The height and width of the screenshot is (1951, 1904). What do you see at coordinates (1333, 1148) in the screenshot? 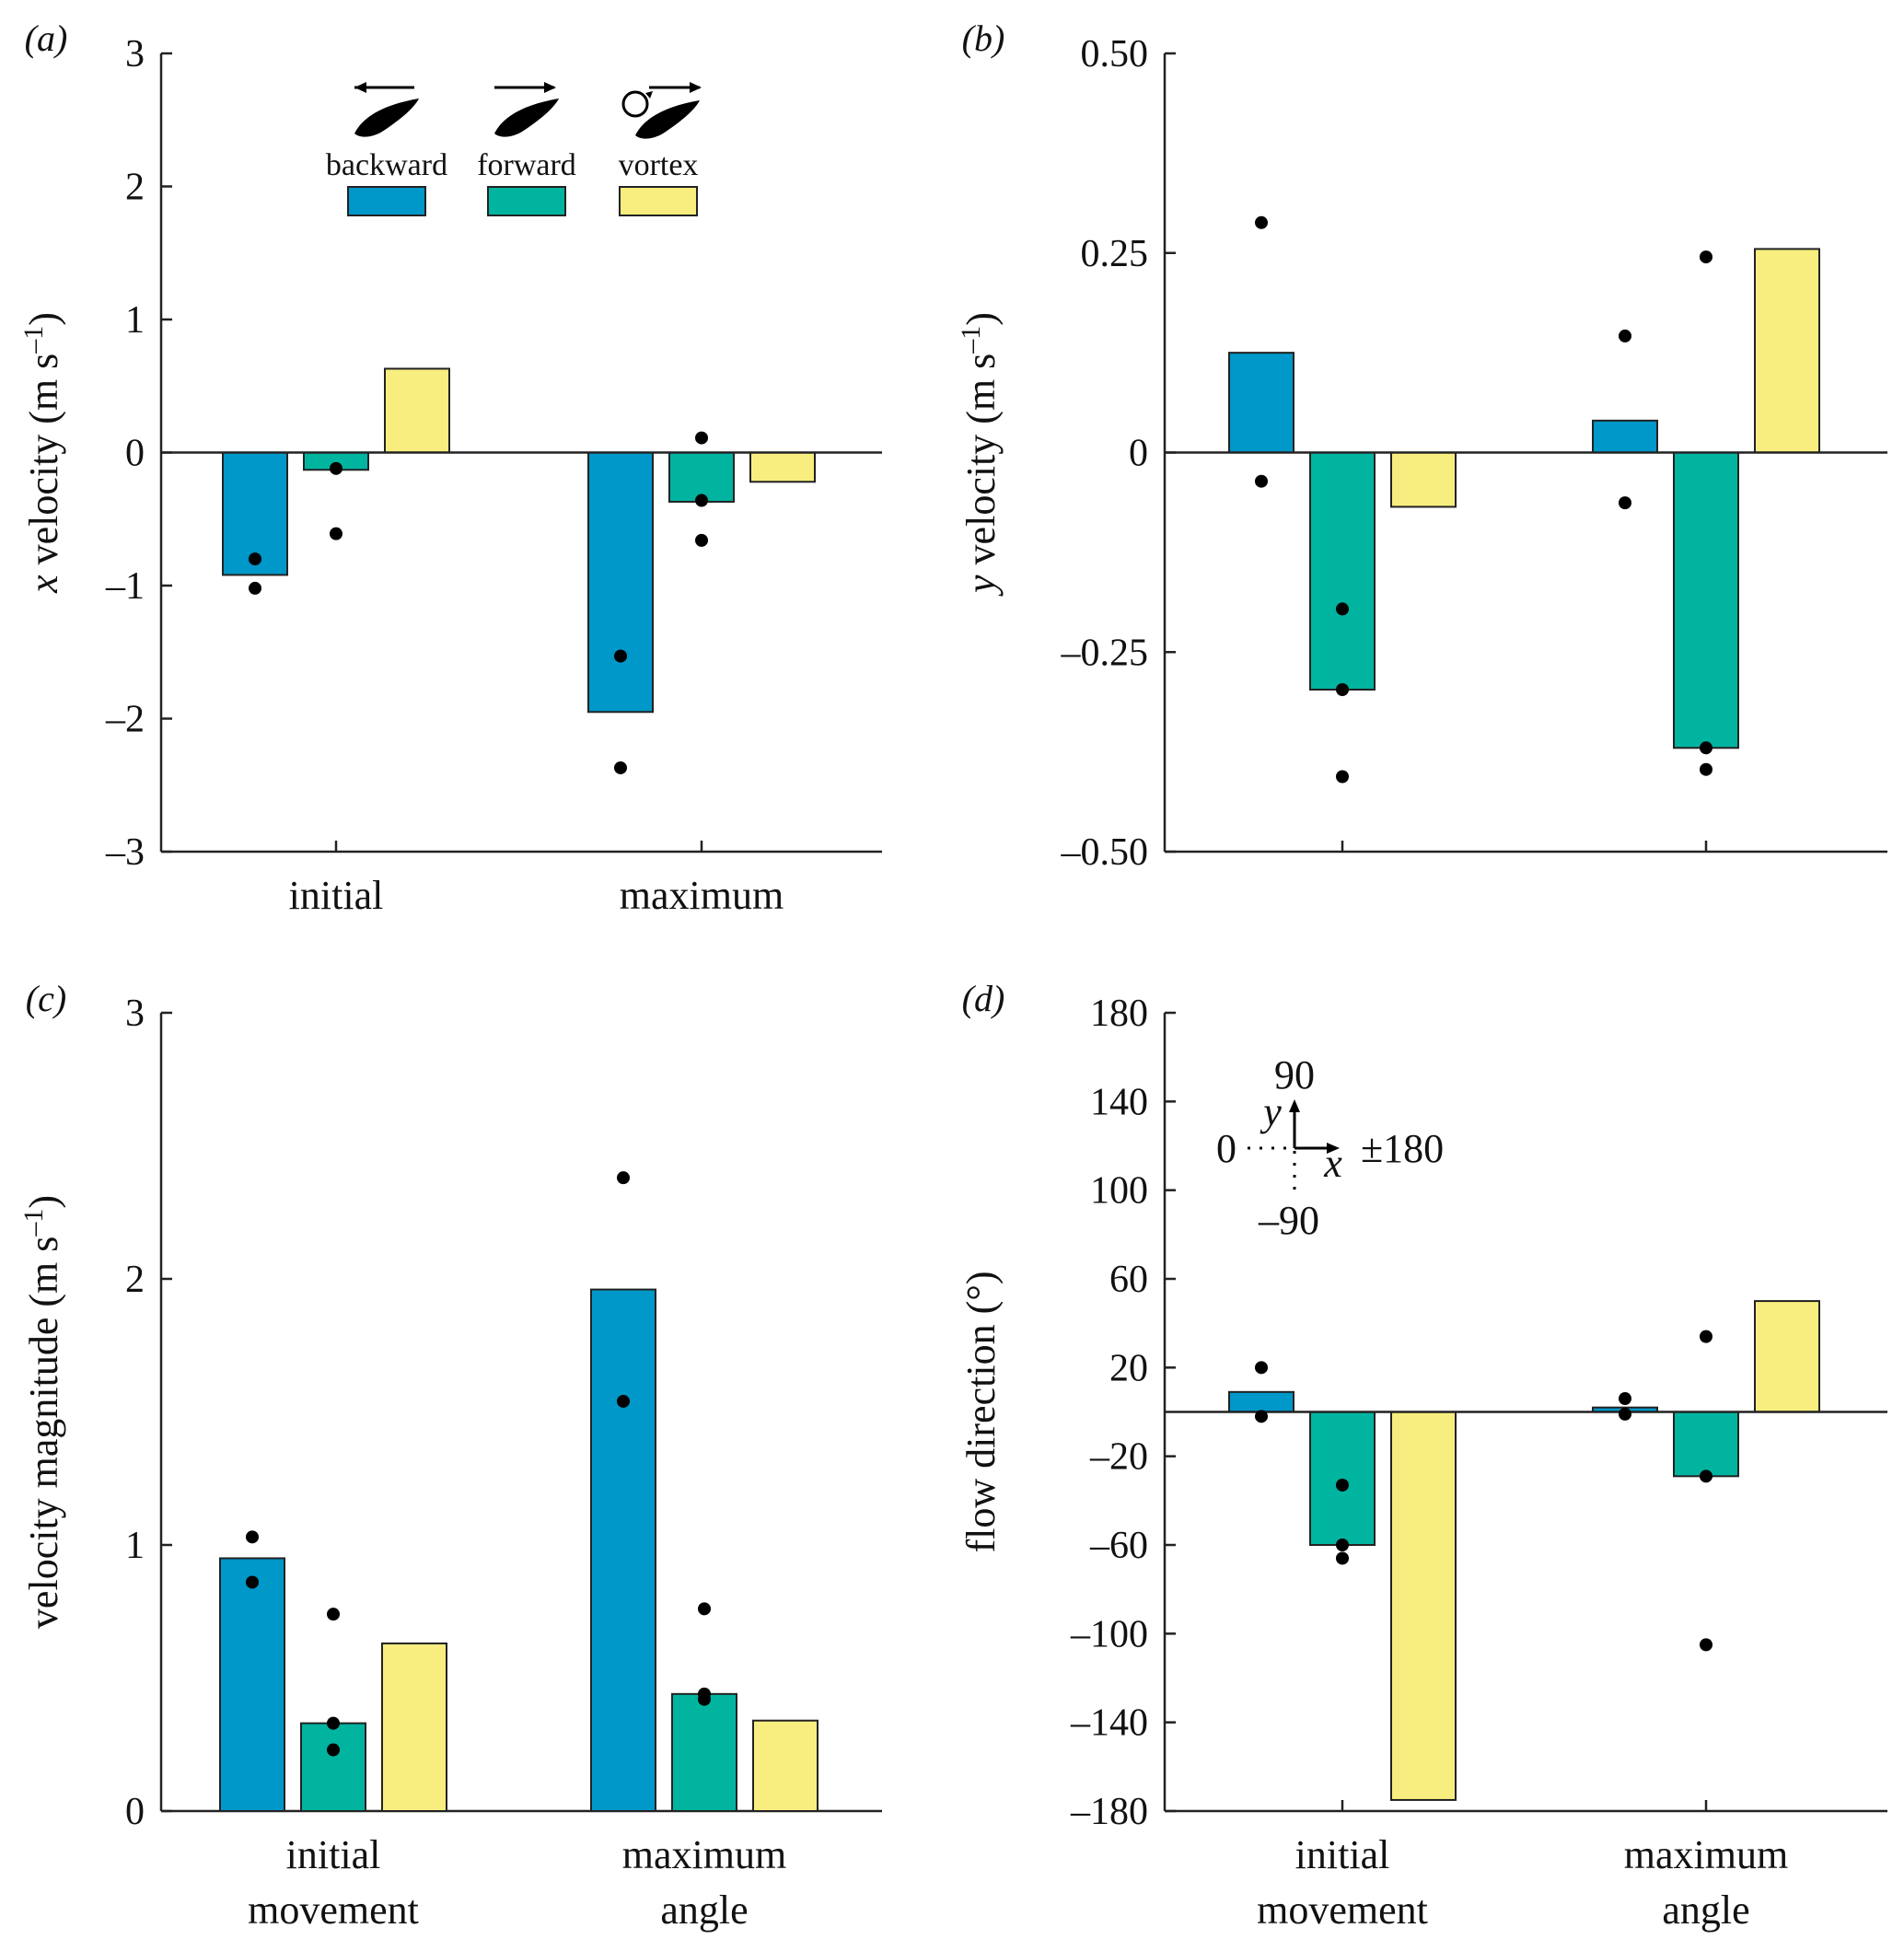
I see `inset-x-arrowhead` at bounding box center [1333, 1148].